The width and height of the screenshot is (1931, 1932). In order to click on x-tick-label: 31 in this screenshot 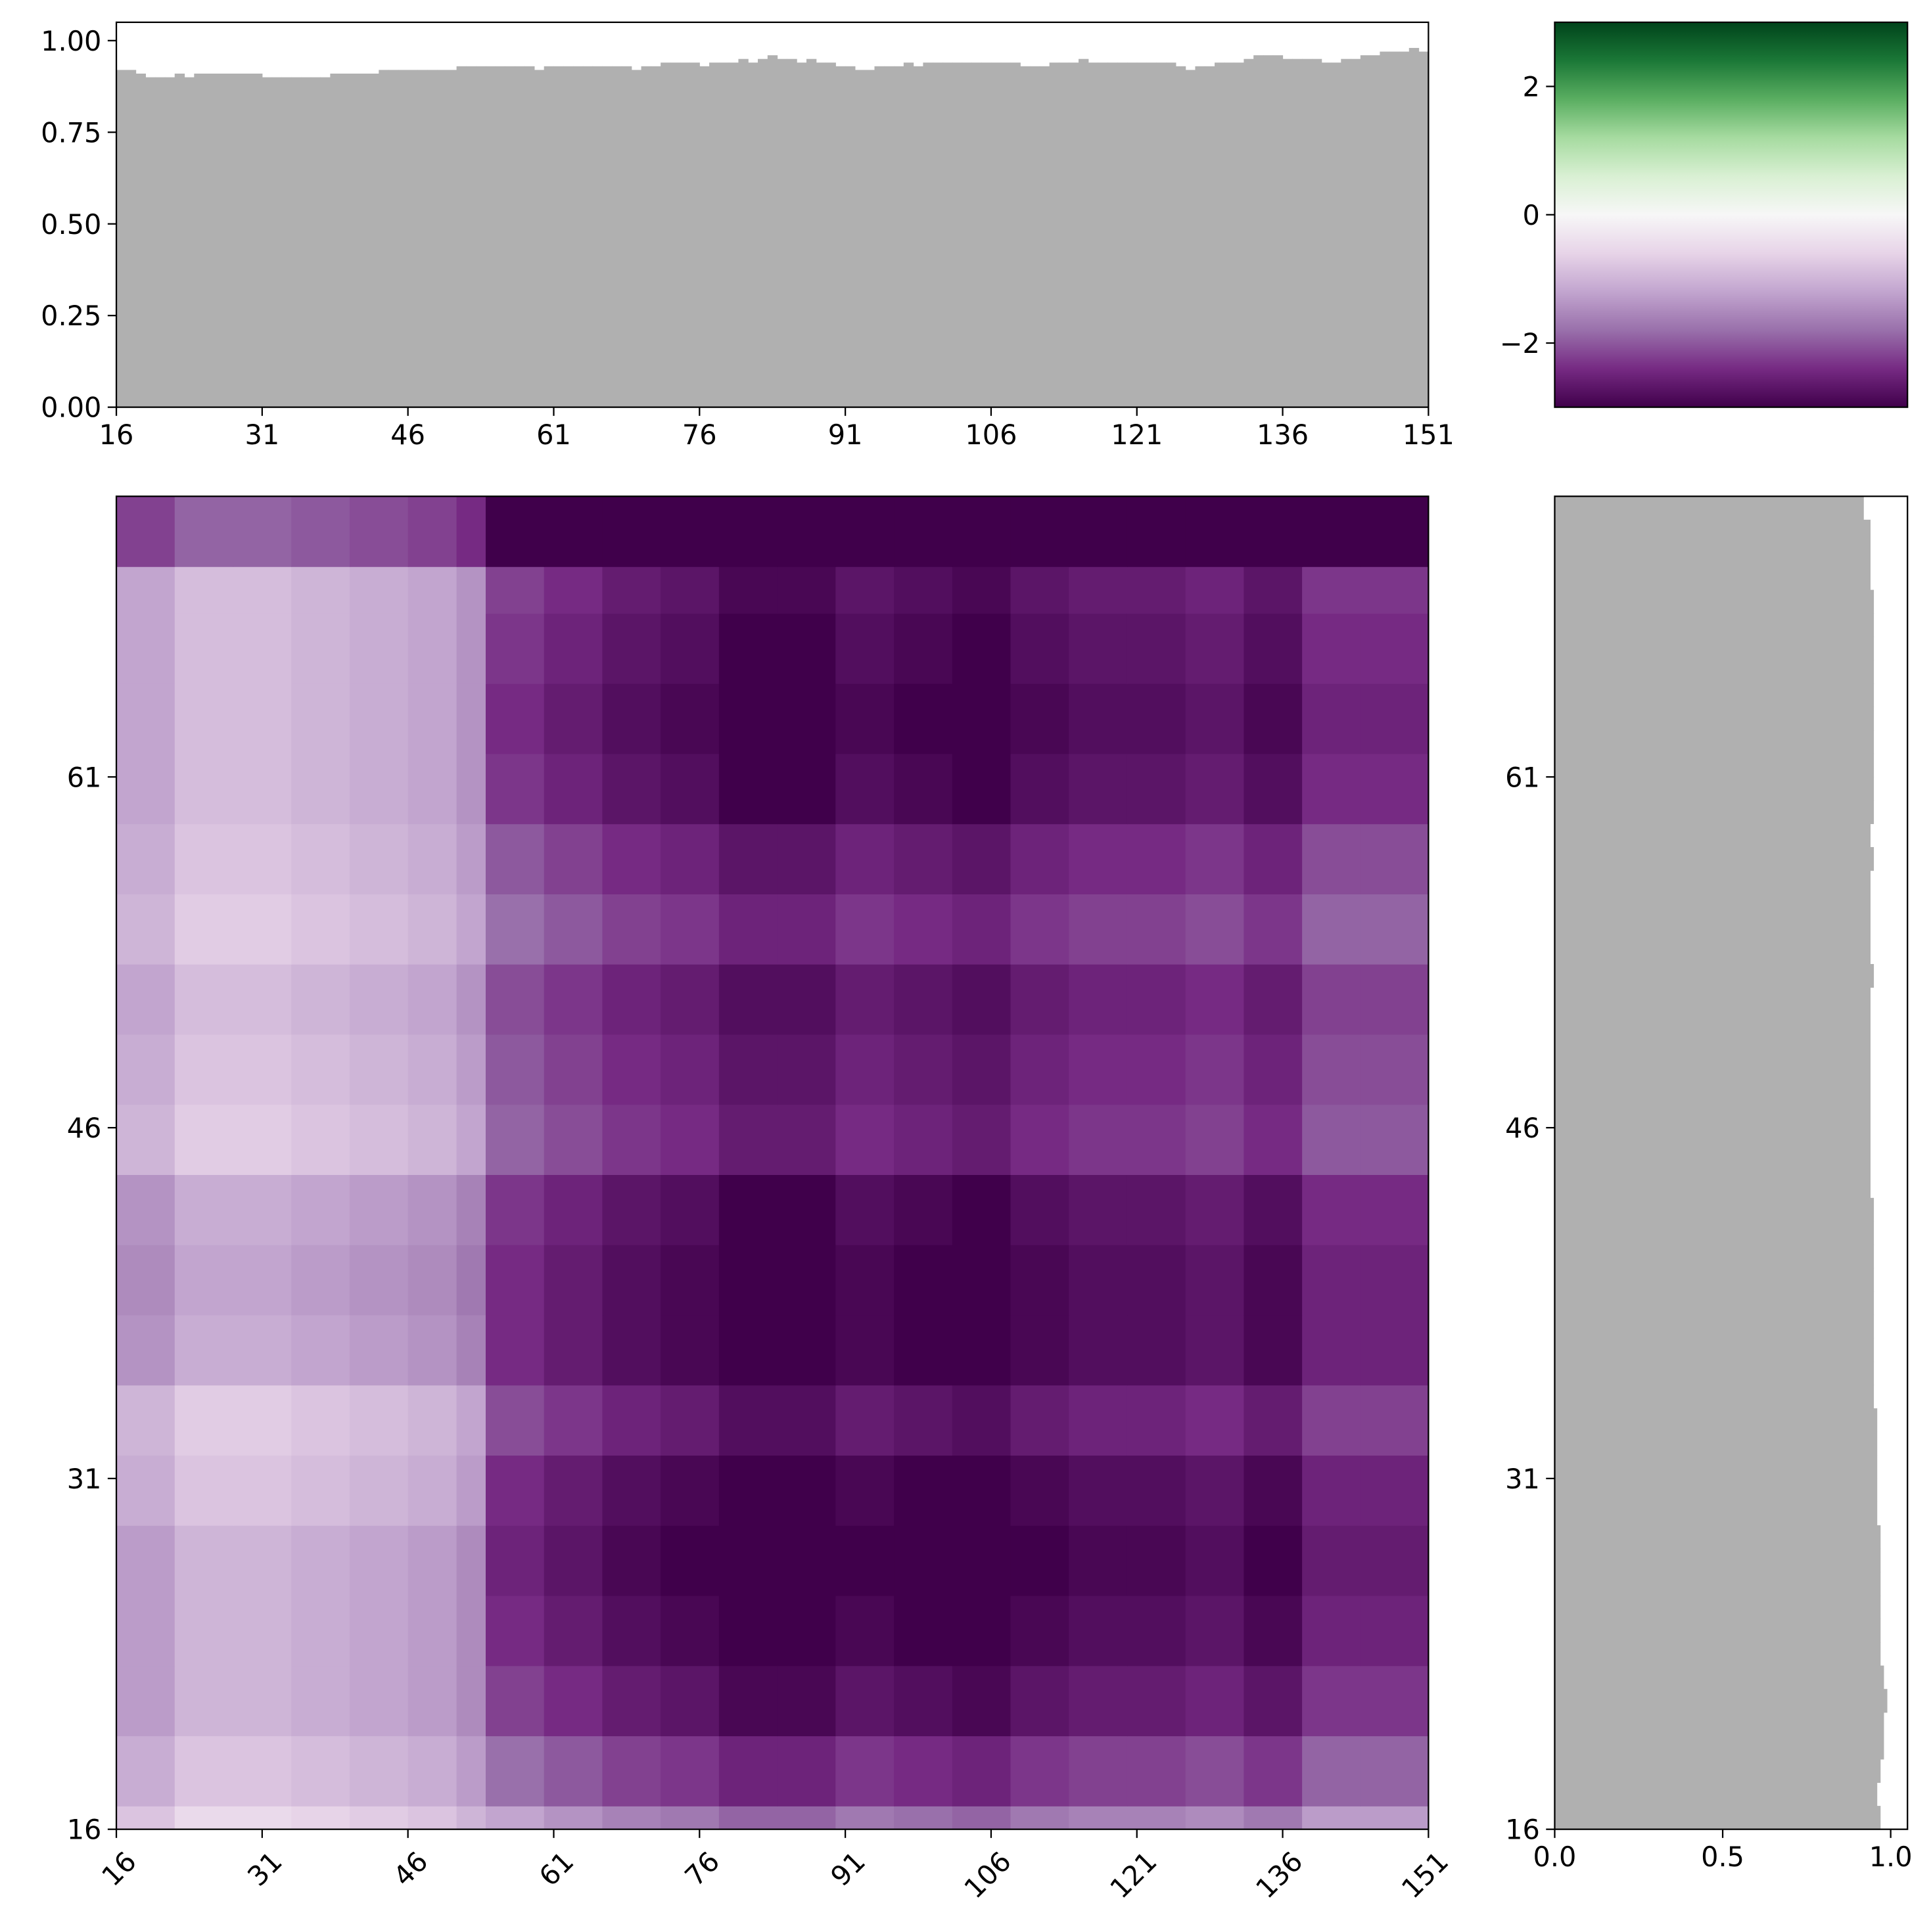, I will do `click(261, 435)`.